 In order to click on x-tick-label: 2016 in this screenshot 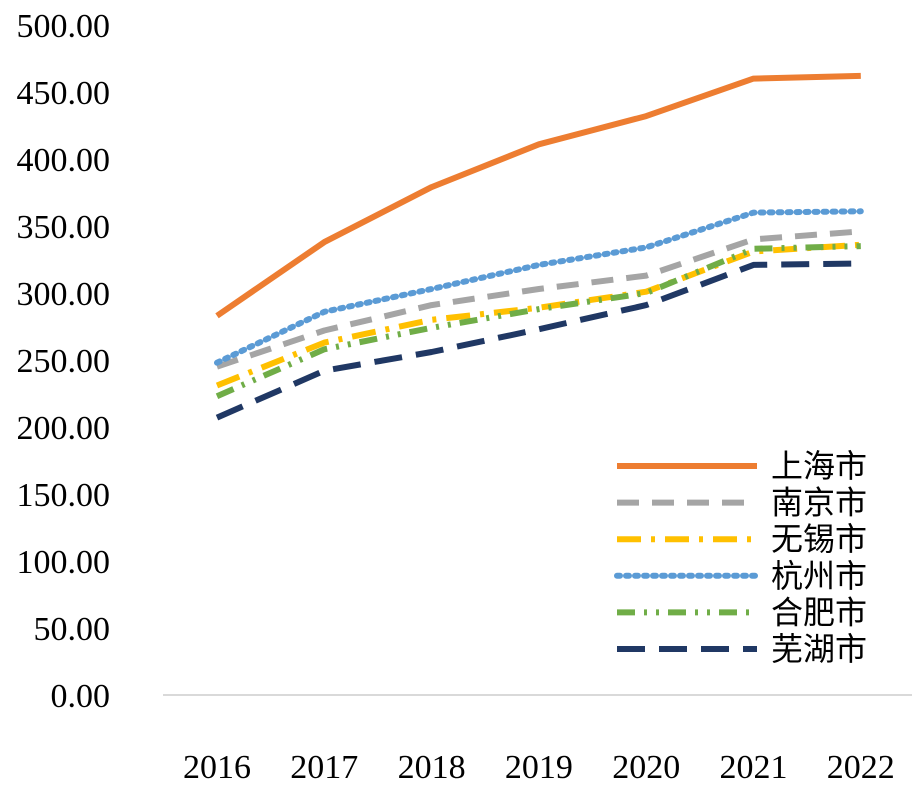, I will do `click(217, 767)`.